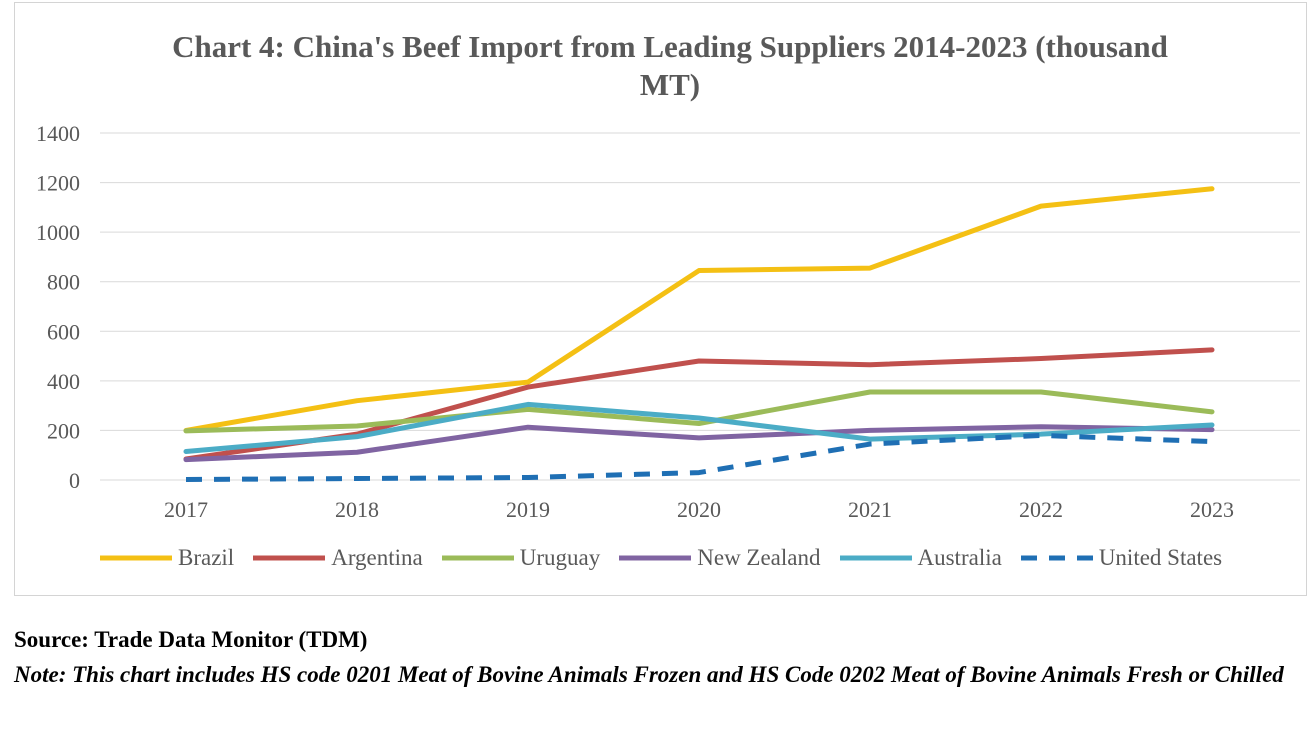 Image resolution: width=1310 pixels, height=737 pixels. What do you see at coordinates (63, 430) in the screenshot?
I see `y-tick-label-200: 200` at bounding box center [63, 430].